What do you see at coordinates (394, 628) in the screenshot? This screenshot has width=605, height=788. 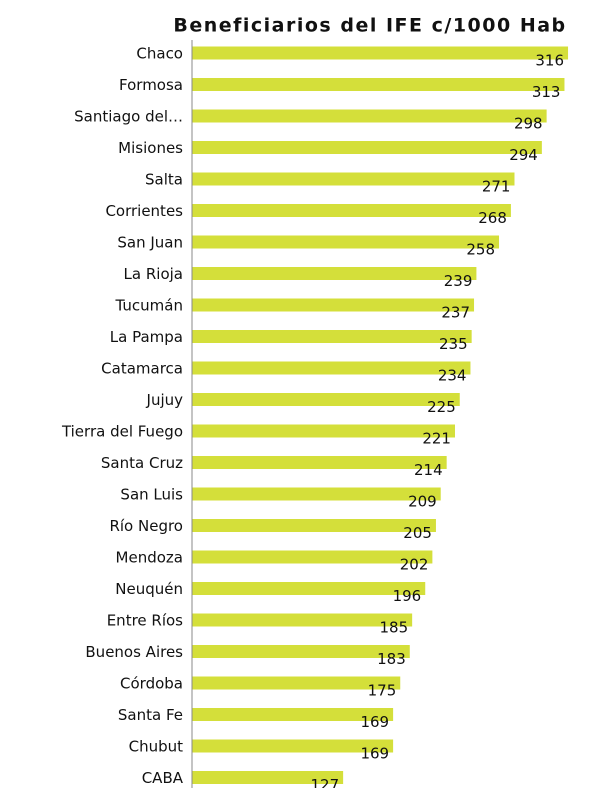 I see `value-label: 185` at bounding box center [394, 628].